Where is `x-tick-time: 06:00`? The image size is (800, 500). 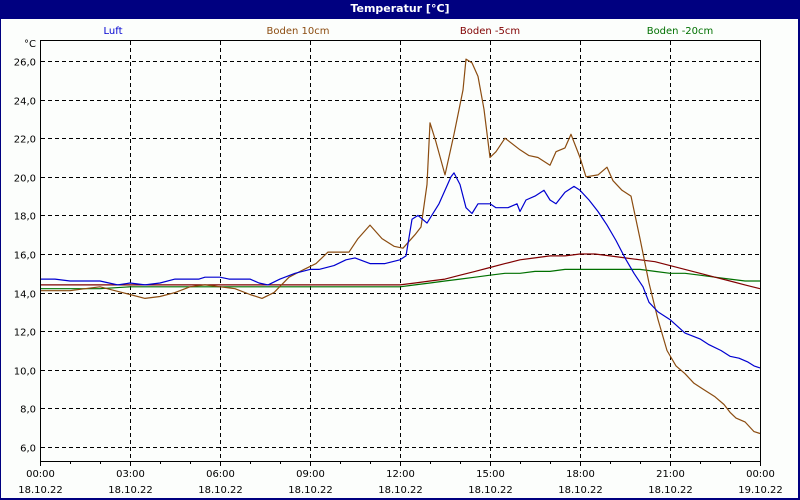 x-tick-time: 06:00 is located at coordinates (220, 474).